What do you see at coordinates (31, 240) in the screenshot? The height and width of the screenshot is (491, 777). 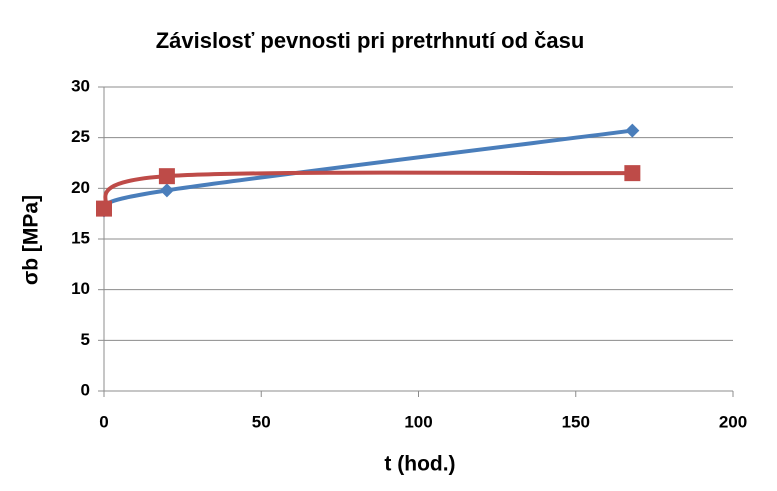 I see `y-axis-title: σb [MPa]` at bounding box center [31, 240].